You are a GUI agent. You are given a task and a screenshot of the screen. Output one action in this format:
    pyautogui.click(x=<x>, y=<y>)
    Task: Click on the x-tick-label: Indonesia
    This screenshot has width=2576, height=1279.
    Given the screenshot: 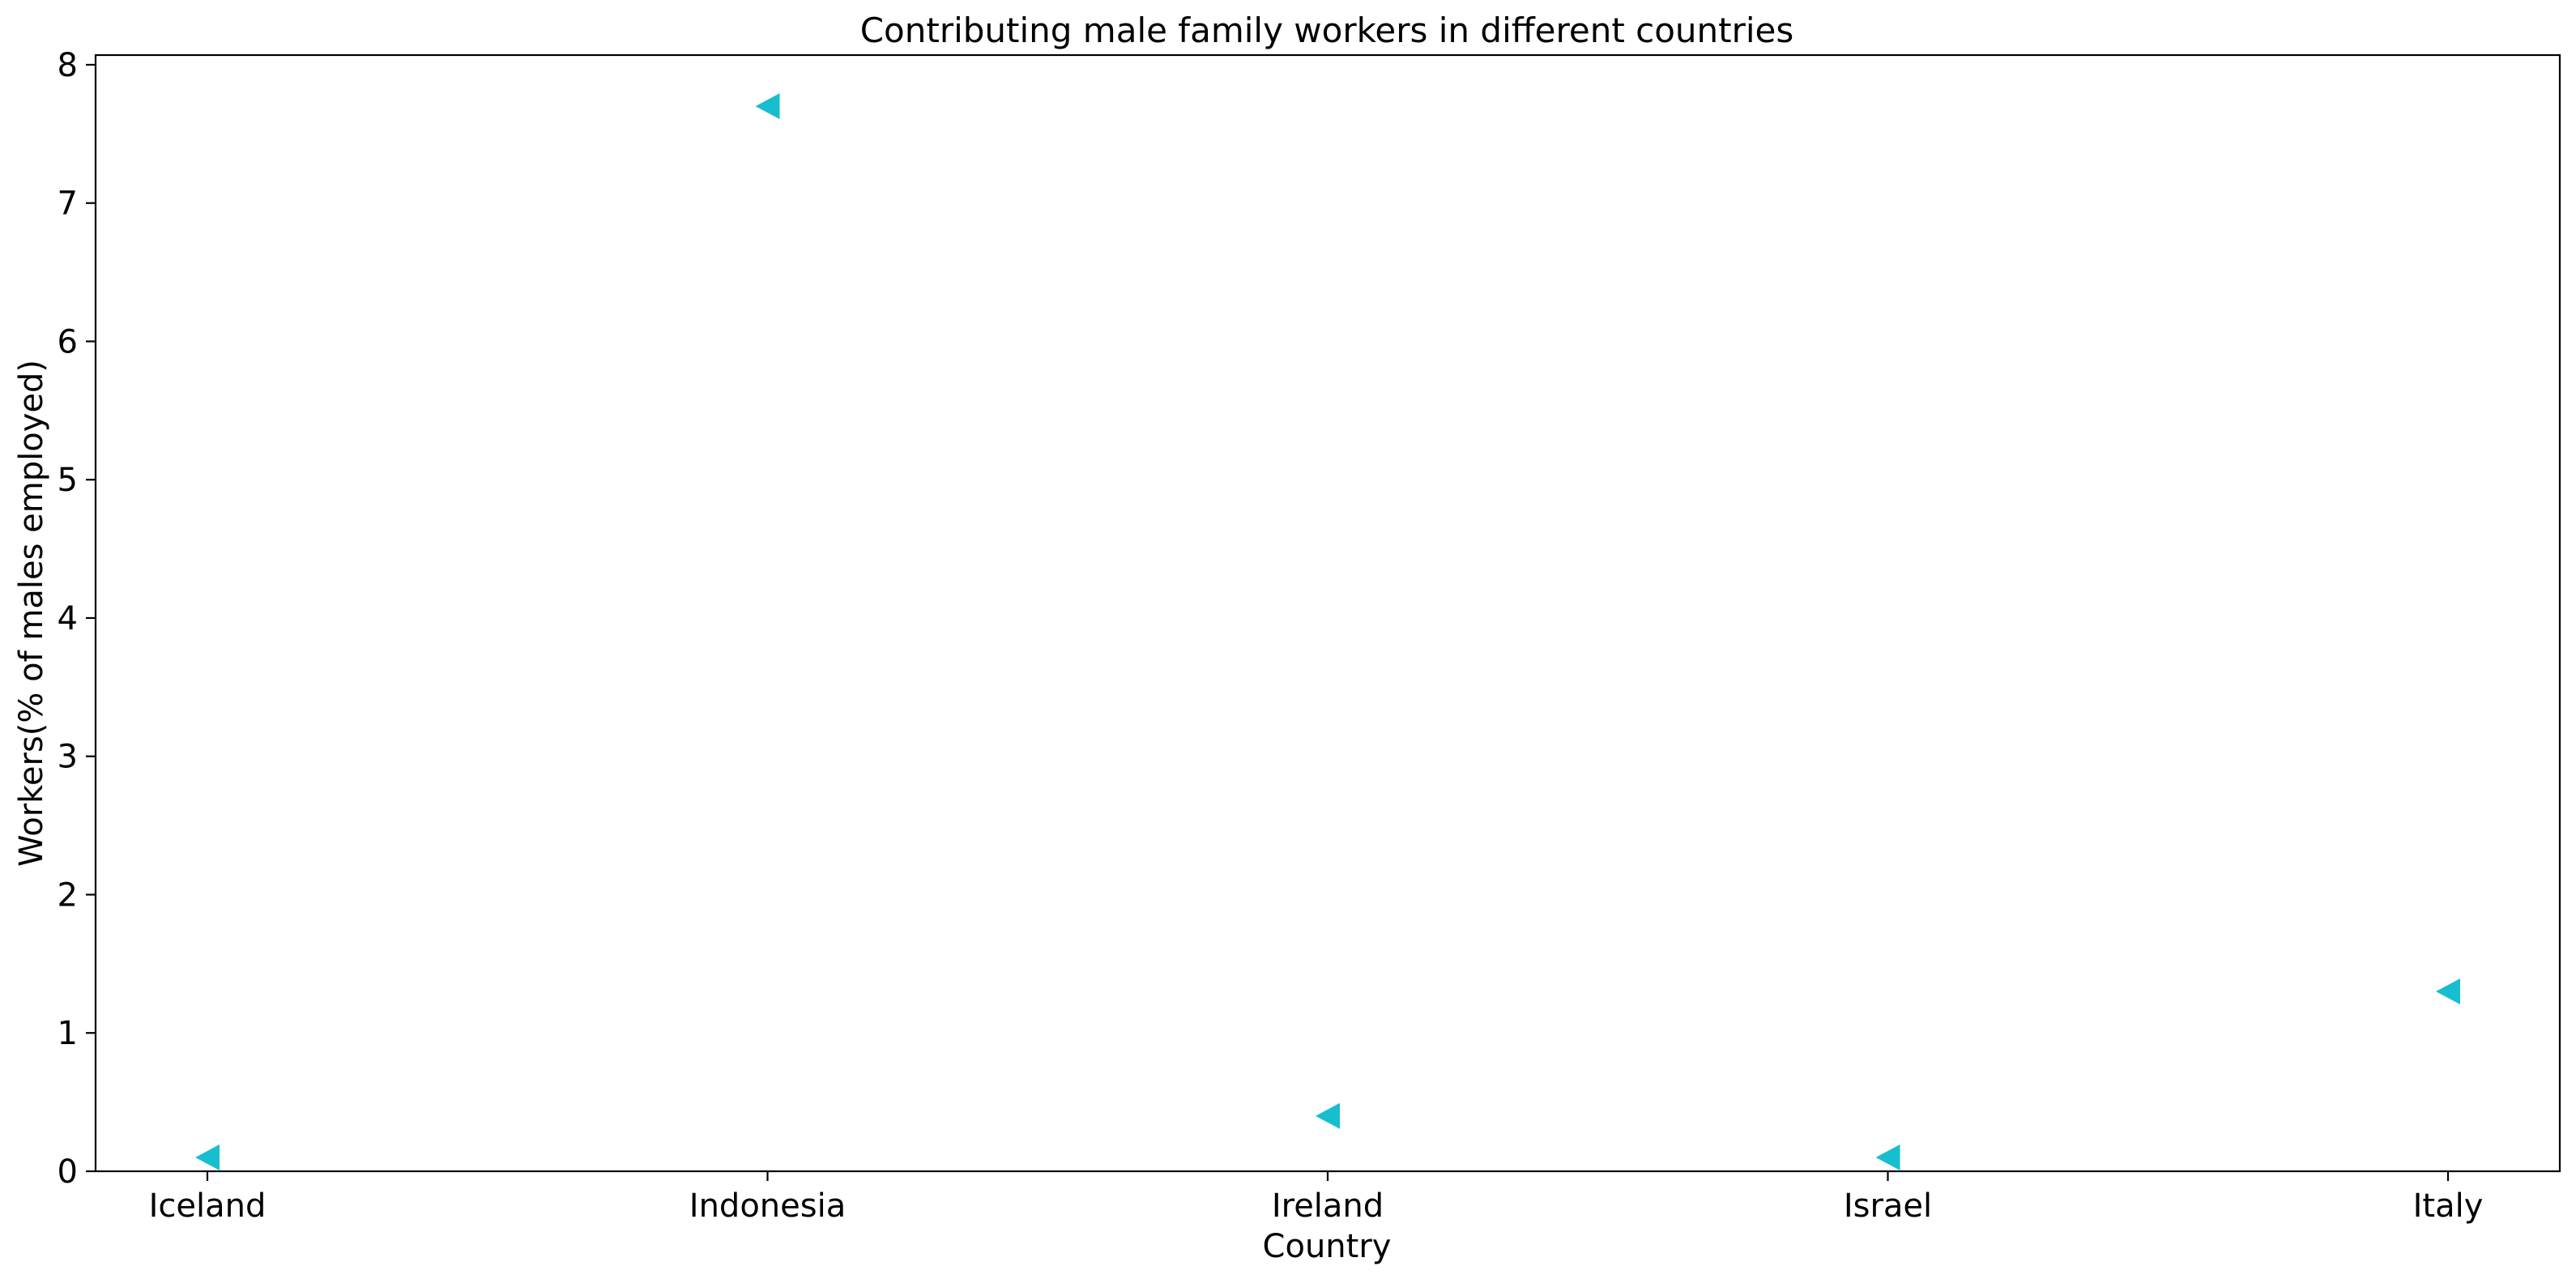 What is the action you would take?
    pyautogui.click(x=767, y=1206)
    